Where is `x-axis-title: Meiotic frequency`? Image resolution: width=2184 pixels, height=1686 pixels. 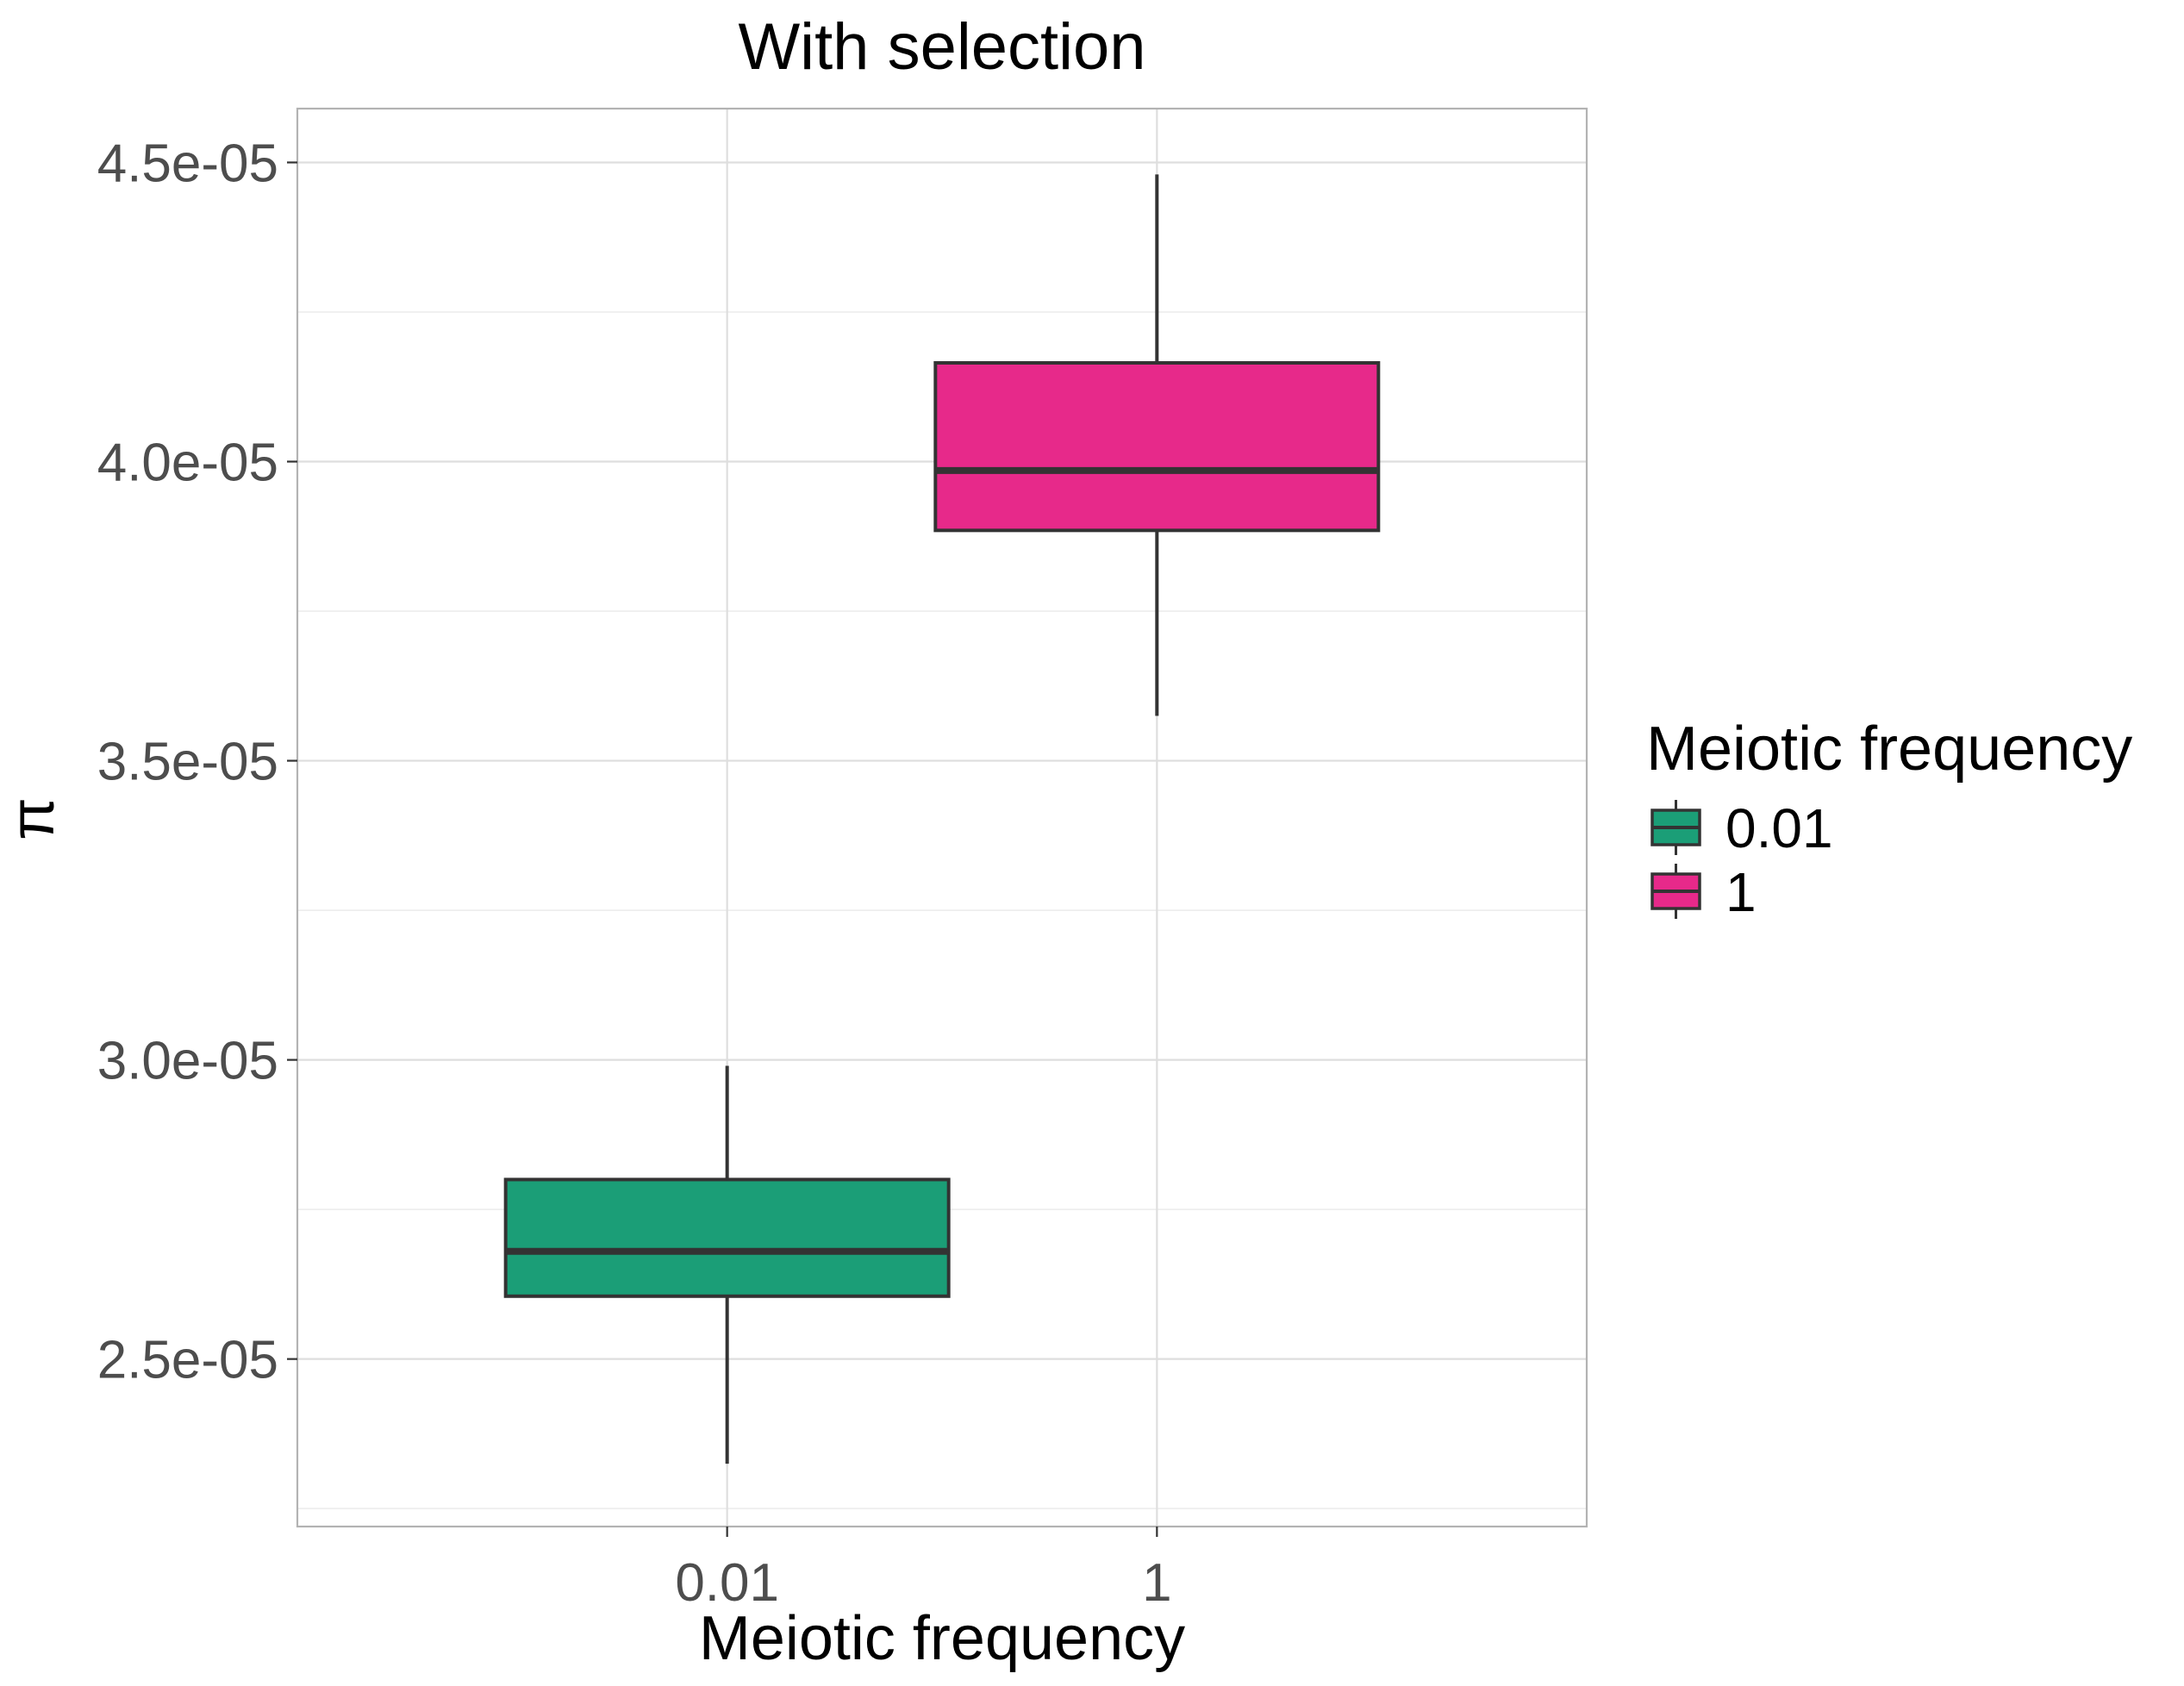 x-axis-title: Meiotic frequency is located at coordinates (942, 1638).